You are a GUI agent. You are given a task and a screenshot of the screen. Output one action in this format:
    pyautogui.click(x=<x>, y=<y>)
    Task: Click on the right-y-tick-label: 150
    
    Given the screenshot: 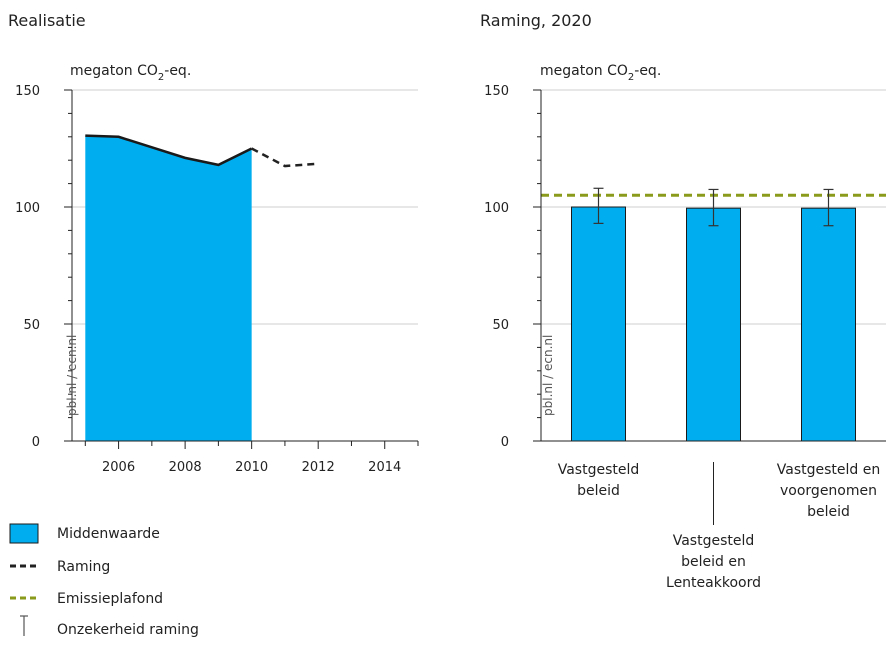 What is the action you would take?
    pyautogui.click(x=496, y=91)
    